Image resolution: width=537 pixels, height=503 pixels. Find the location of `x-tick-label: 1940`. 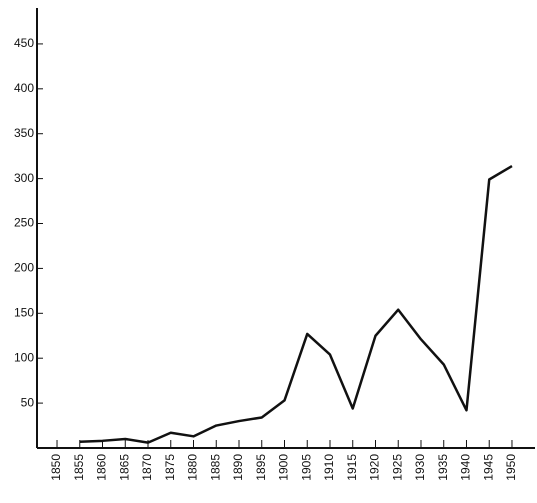

x-tick-label: 1940 is located at coordinates (466, 467).